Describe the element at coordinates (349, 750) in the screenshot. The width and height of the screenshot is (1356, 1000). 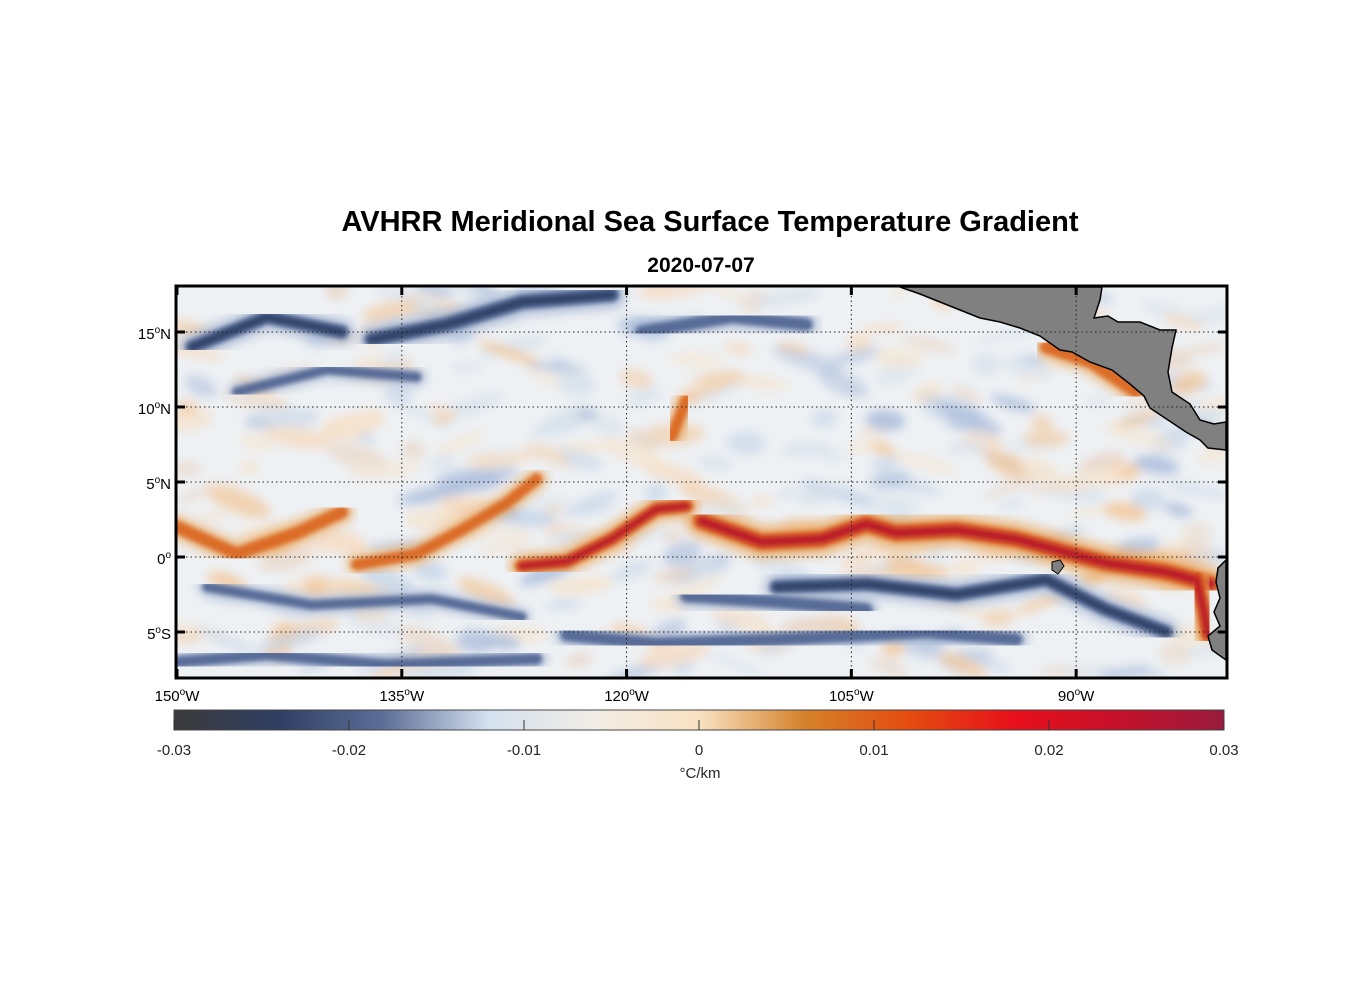
I see `colorbar-tick-label: -0.02` at that location.